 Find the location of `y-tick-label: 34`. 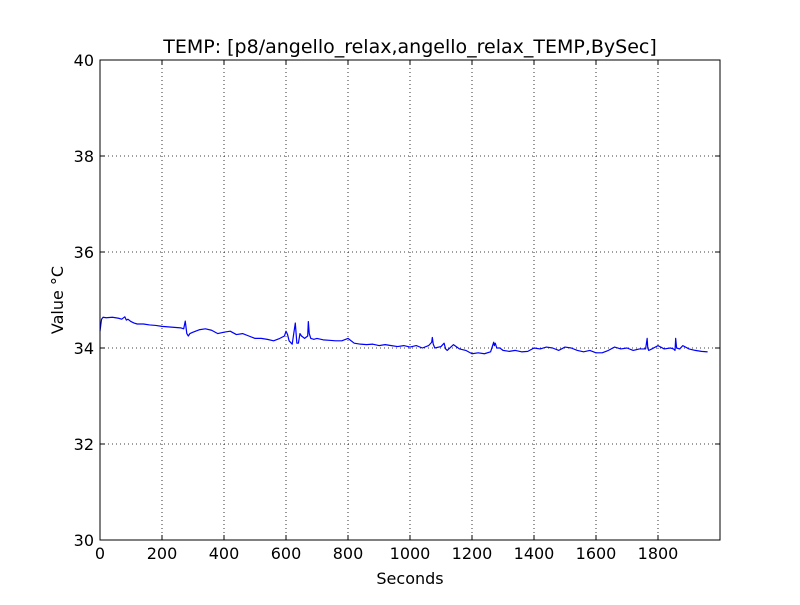

y-tick-label: 34 is located at coordinates (84, 348).